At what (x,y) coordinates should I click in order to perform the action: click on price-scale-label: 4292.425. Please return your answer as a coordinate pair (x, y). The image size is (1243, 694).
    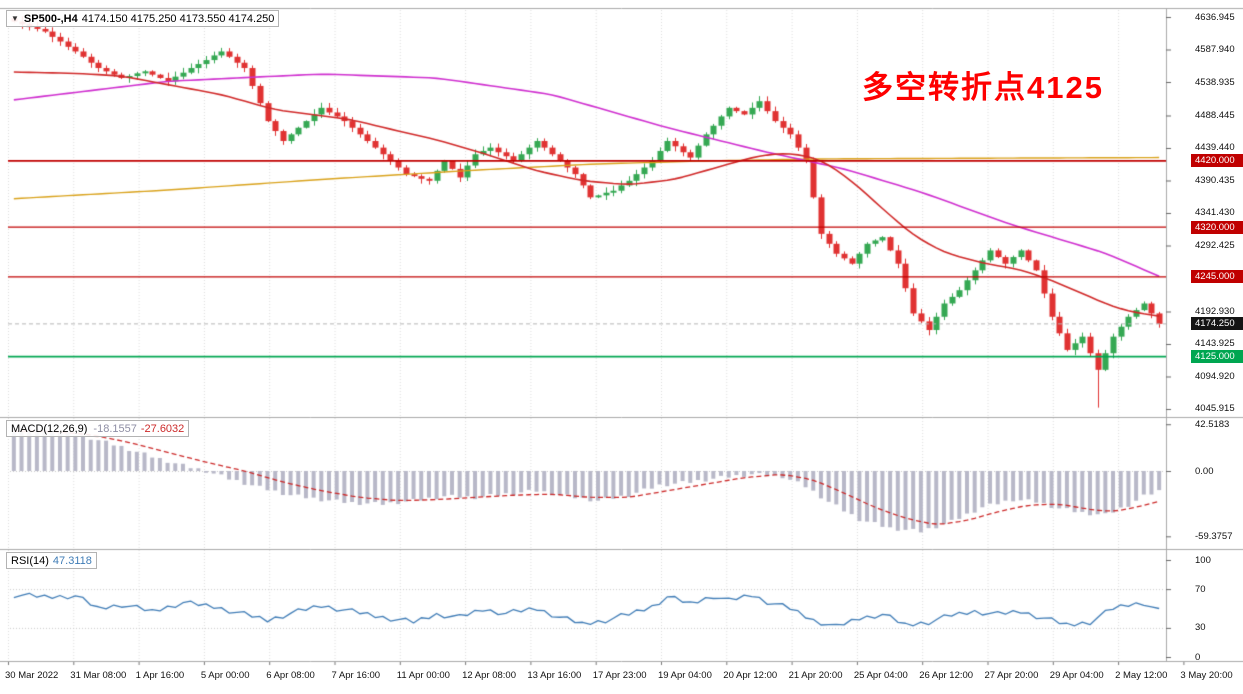
    Looking at the image, I should click on (1215, 245).